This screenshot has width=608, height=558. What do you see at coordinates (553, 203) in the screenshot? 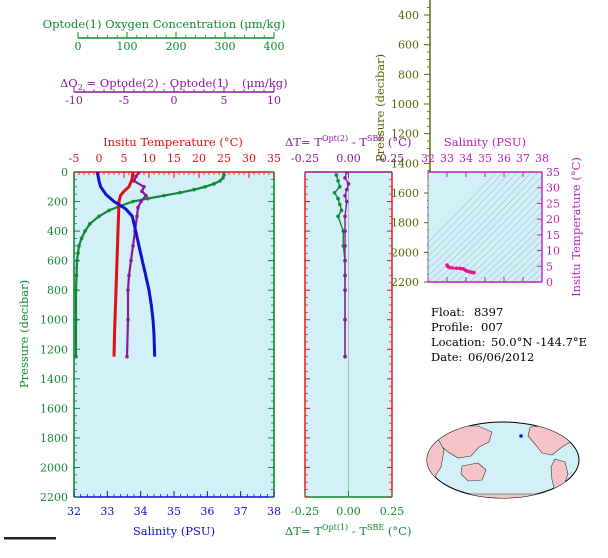
I see `ts-y-tick-label: 25` at bounding box center [553, 203].